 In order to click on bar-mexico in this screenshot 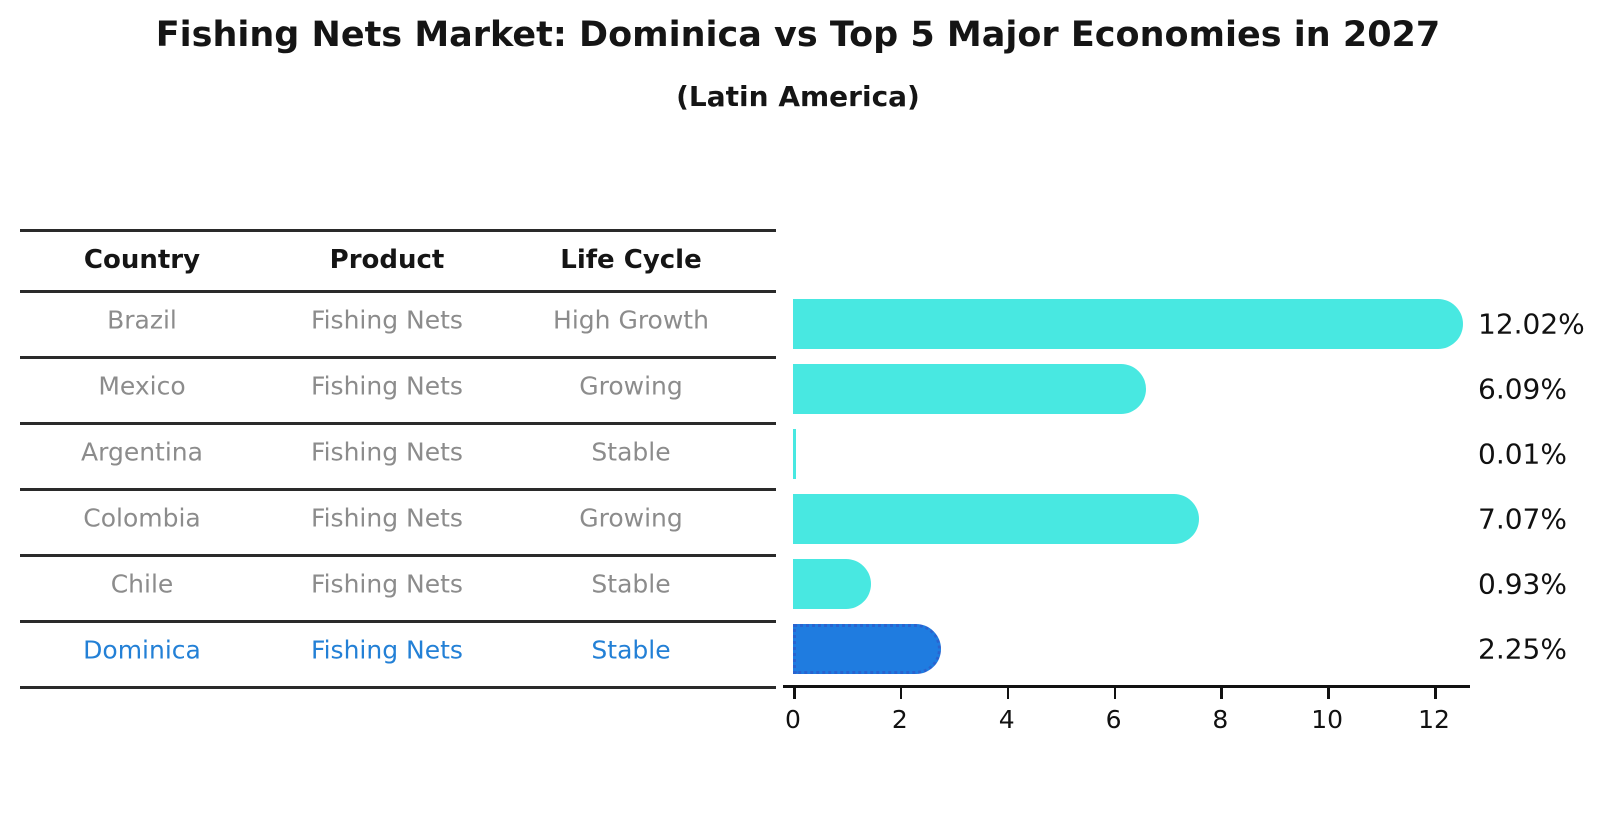, I will do `click(970, 389)`.